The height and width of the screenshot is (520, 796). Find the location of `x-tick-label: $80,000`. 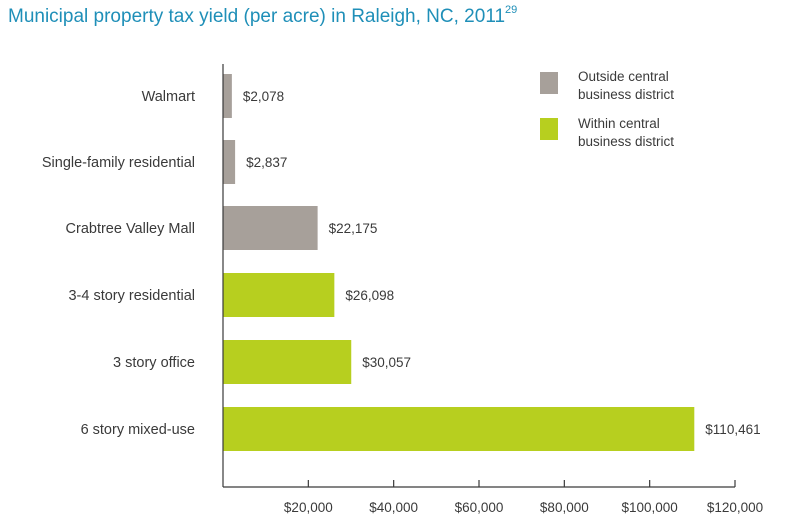

x-tick-label: $80,000 is located at coordinates (564, 507).